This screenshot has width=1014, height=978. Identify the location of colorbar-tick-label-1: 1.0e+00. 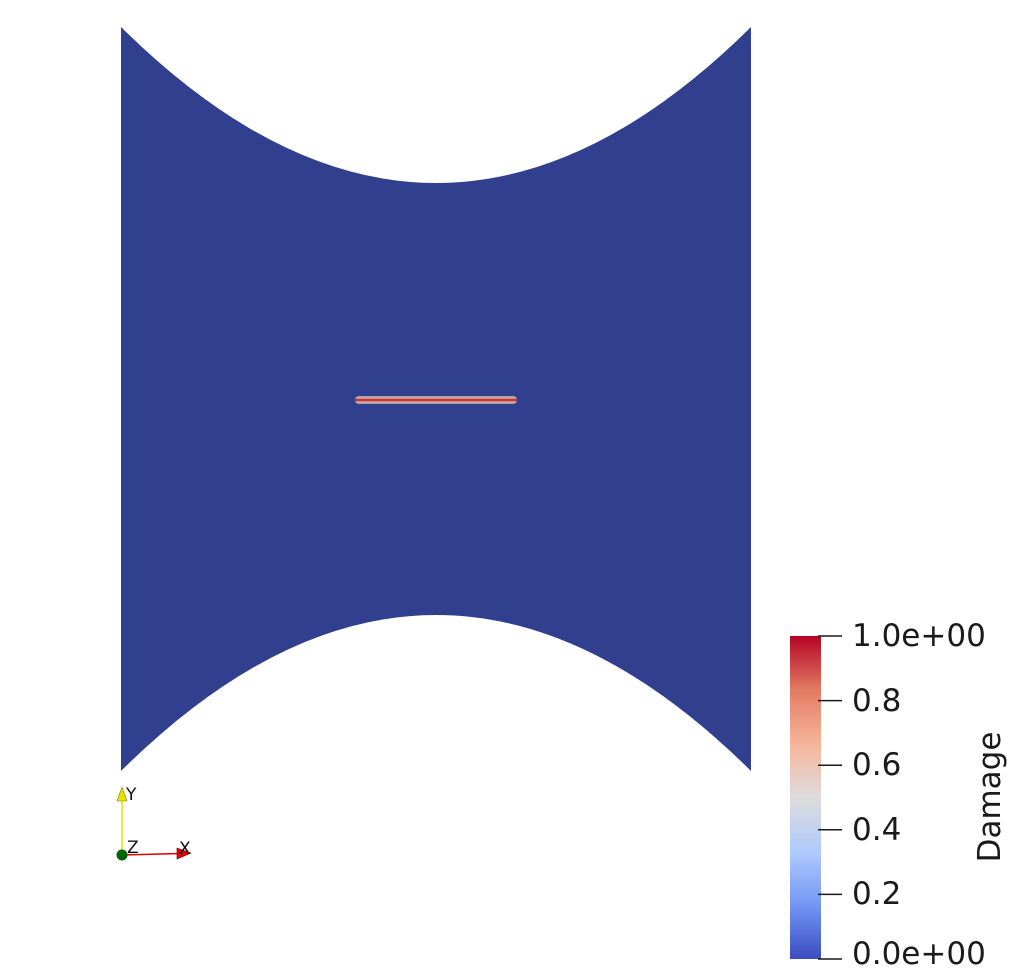
(919, 636).